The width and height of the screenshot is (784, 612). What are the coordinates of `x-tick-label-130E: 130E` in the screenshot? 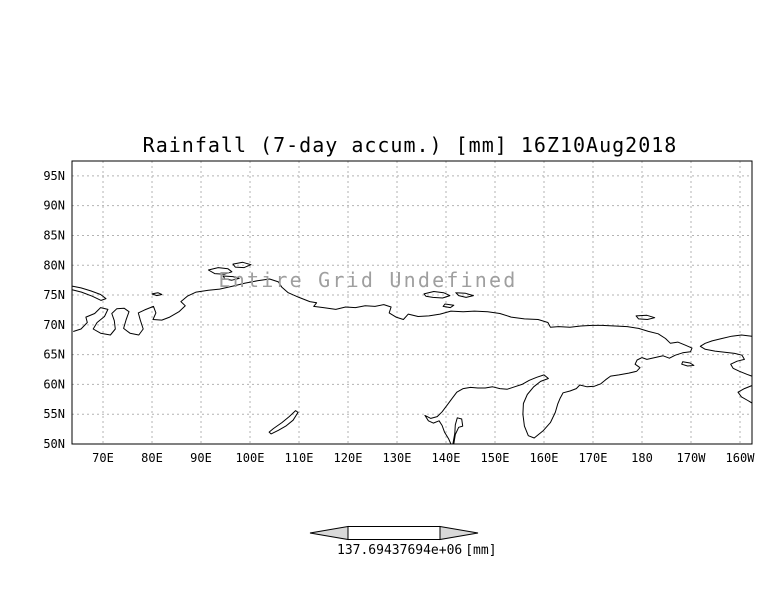 It's located at (397, 458).